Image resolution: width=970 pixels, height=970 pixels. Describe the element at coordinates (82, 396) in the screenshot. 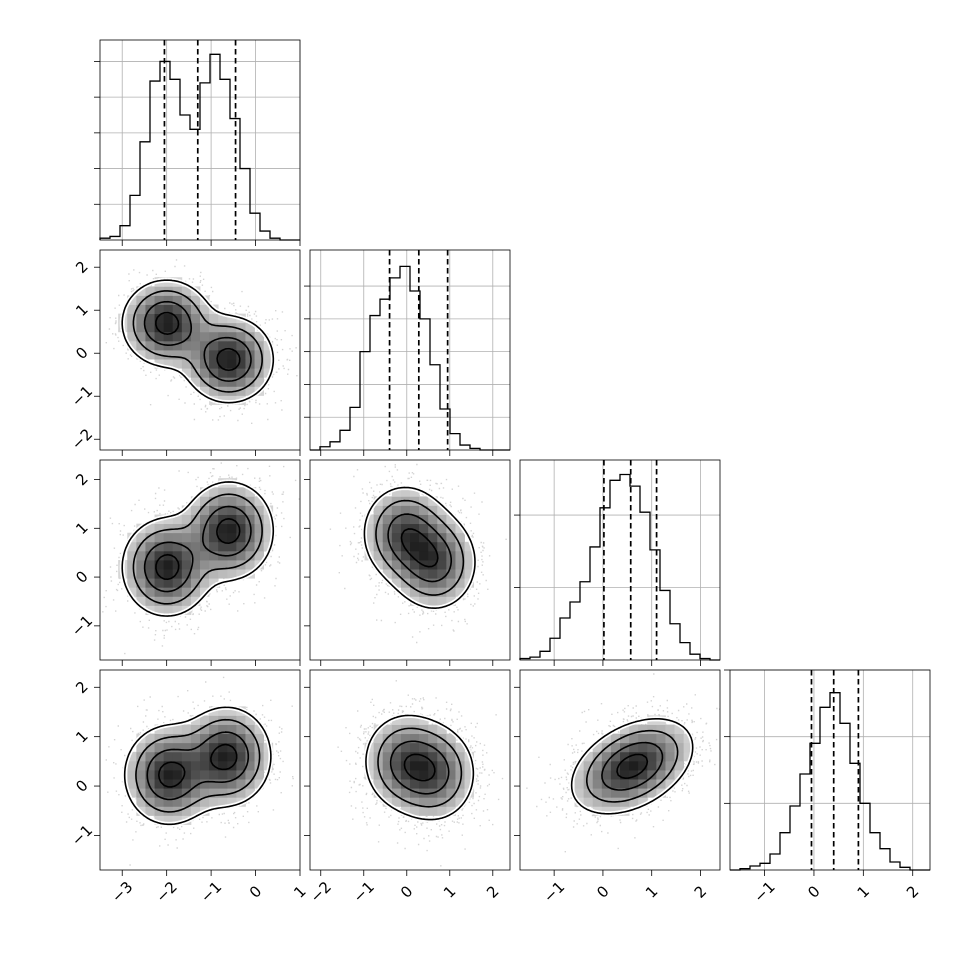

I see `y-tick-label: −1` at that location.